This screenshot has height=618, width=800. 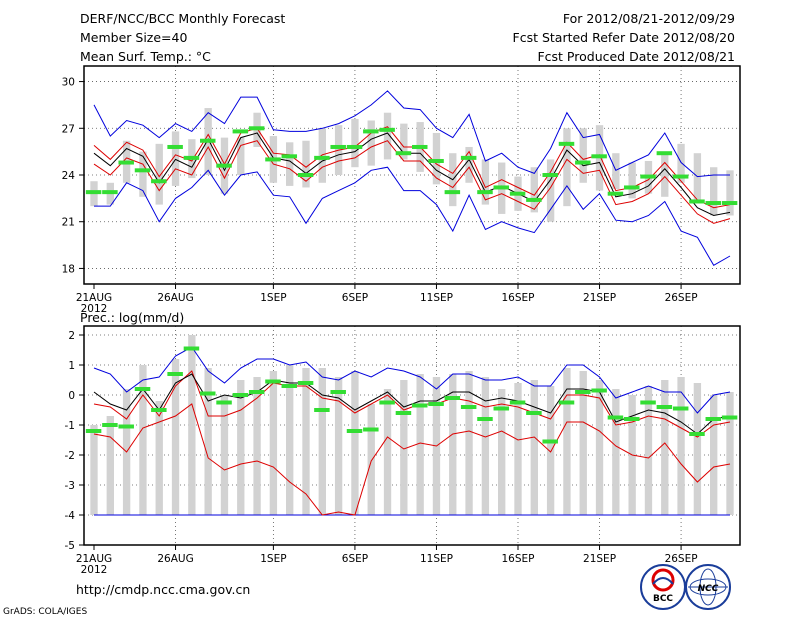 What do you see at coordinates (624, 37) in the screenshot?
I see `refer-date: Fcst Started Refer Date 2012/08/20` at bounding box center [624, 37].